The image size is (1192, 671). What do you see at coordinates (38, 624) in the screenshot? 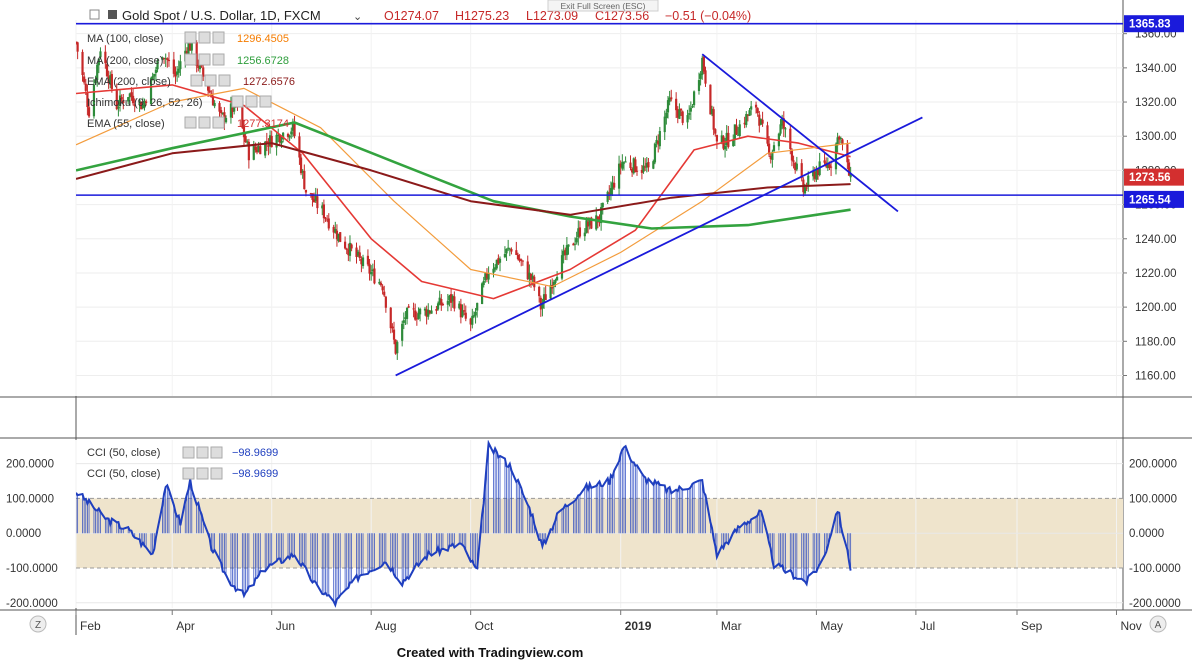
I see `timezone-button: Z` at bounding box center [38, 624].